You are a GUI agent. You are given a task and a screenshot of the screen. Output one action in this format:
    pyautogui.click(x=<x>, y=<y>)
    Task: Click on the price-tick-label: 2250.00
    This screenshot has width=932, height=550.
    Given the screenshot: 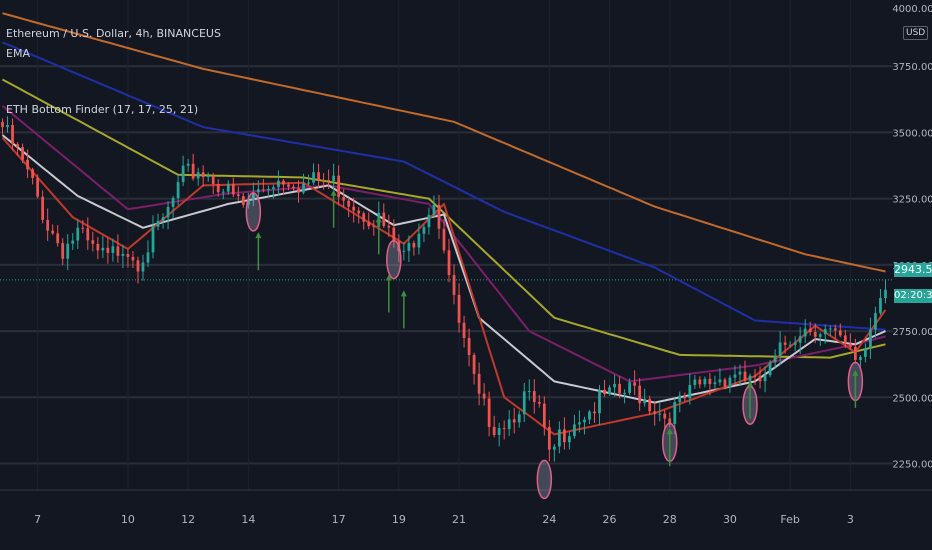 What is the action you would take?
    pyautogui.click(x=912, y=465)
    